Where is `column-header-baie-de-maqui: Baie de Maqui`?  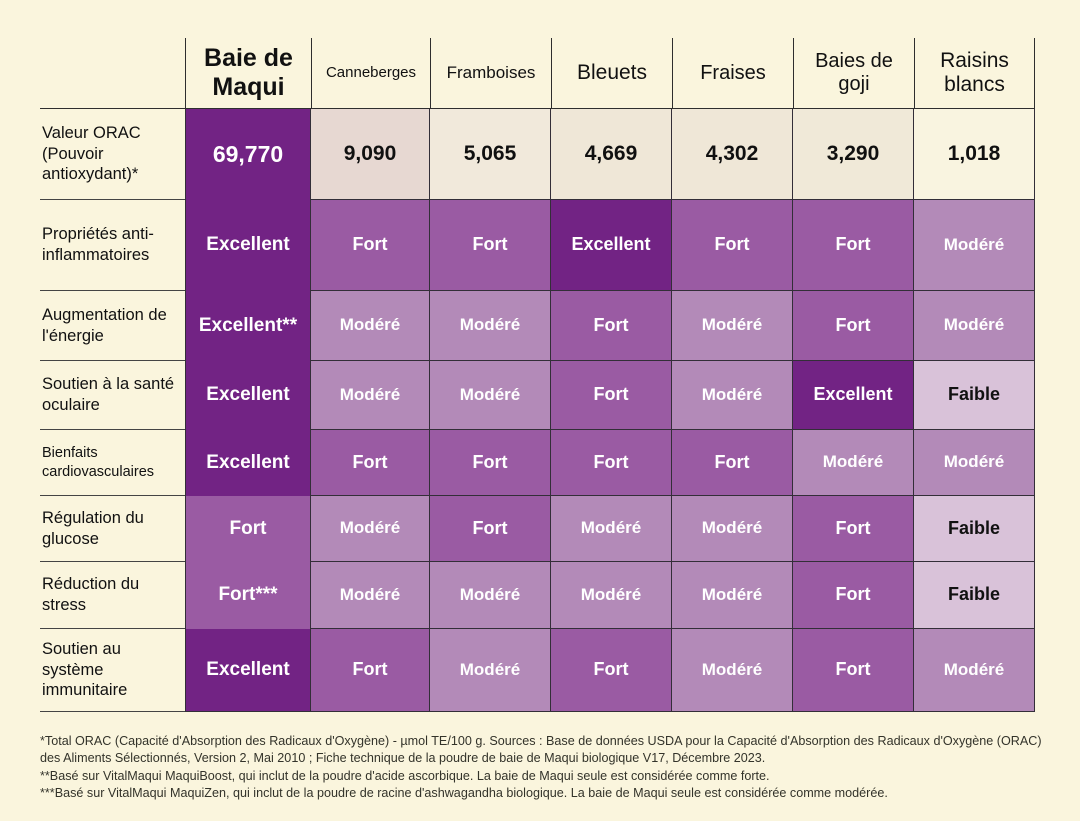
column-header-baie-de-maqui: Baie de Maqui is located at coordinates (248, 73).